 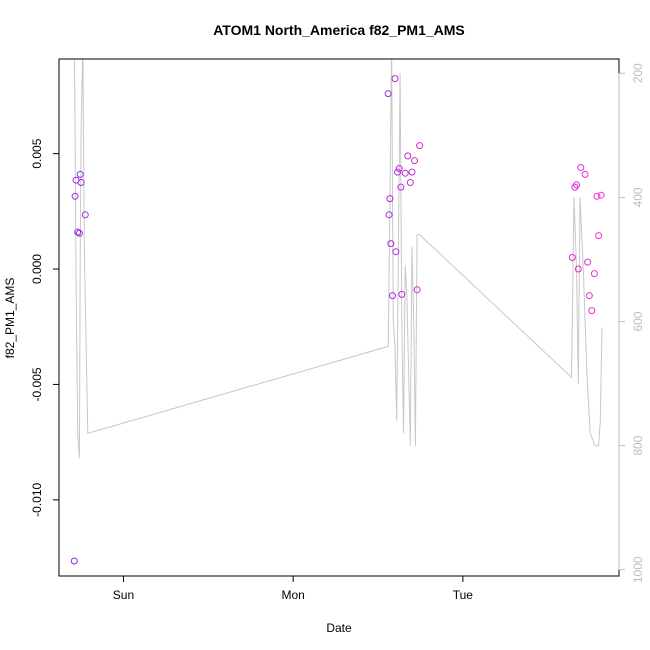 I want to click on y-axis-label: f82_PM1_AMS, so click(x=10, y=318).